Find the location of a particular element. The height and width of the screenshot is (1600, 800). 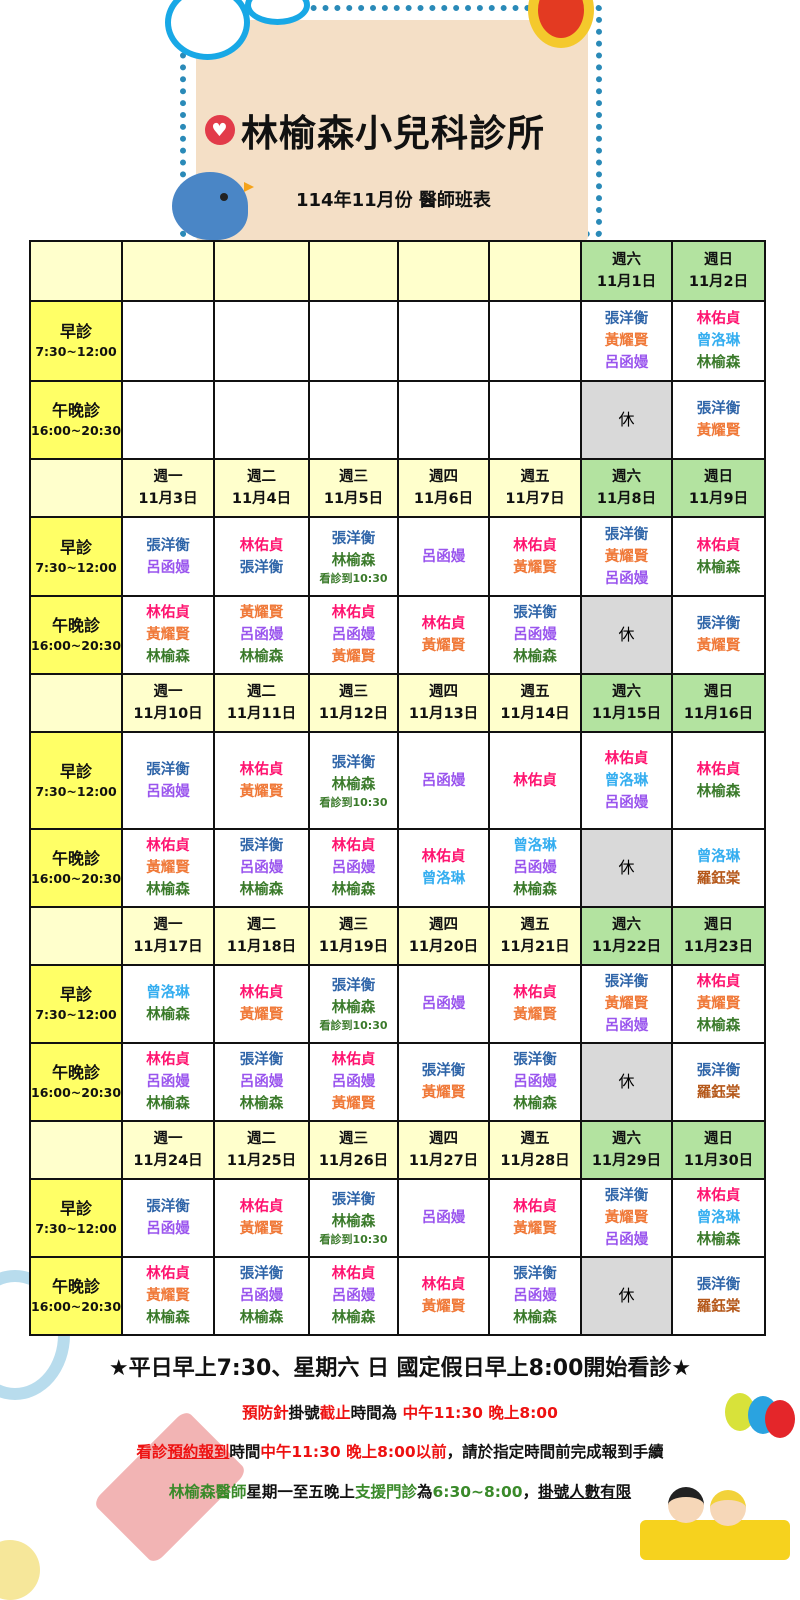

schedule-cell: 林佑貞 呂函嫚 黃耀賢 is located at coordinates (353, 1082).